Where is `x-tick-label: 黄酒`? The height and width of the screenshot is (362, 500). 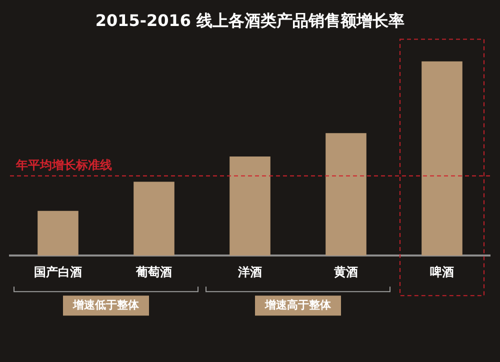
x-tick-label: 黄酒 is located at coordinates (345, 271).